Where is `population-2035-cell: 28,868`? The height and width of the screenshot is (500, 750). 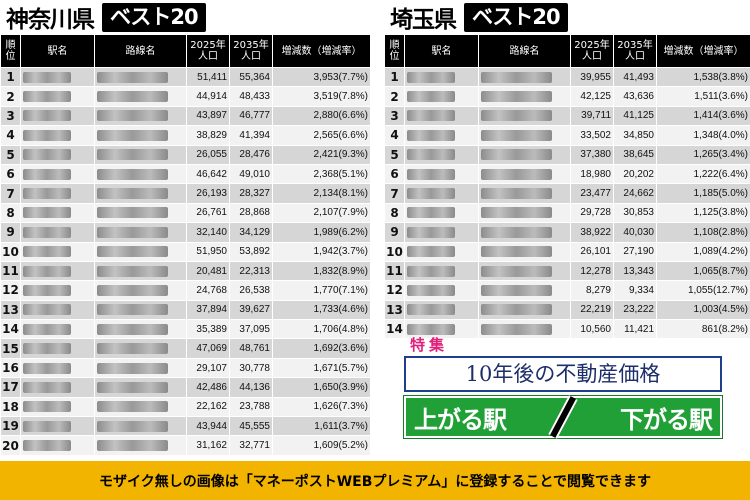
population-2035-cell: 28,868 is located at coordinates (251, 213).